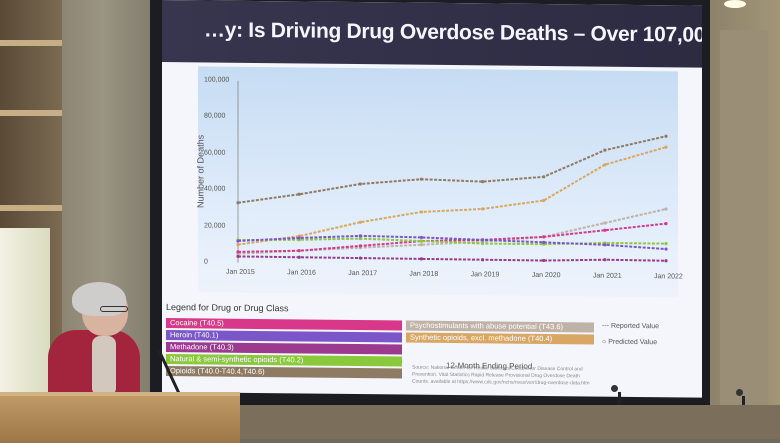 Image resolution: width=780 pixels, height=443 pixels. Describe the element at coordinates (606, 326) in the screenshot. I see `dash-icon: ---` at that location.